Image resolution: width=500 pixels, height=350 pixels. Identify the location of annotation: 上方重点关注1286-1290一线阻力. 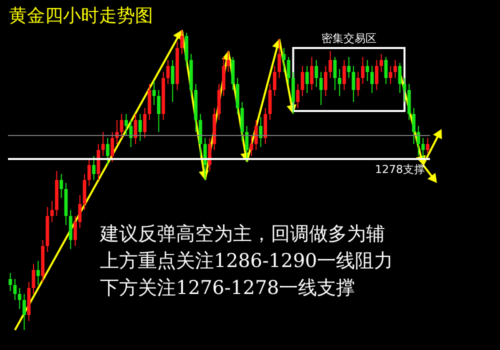
(247, 261).